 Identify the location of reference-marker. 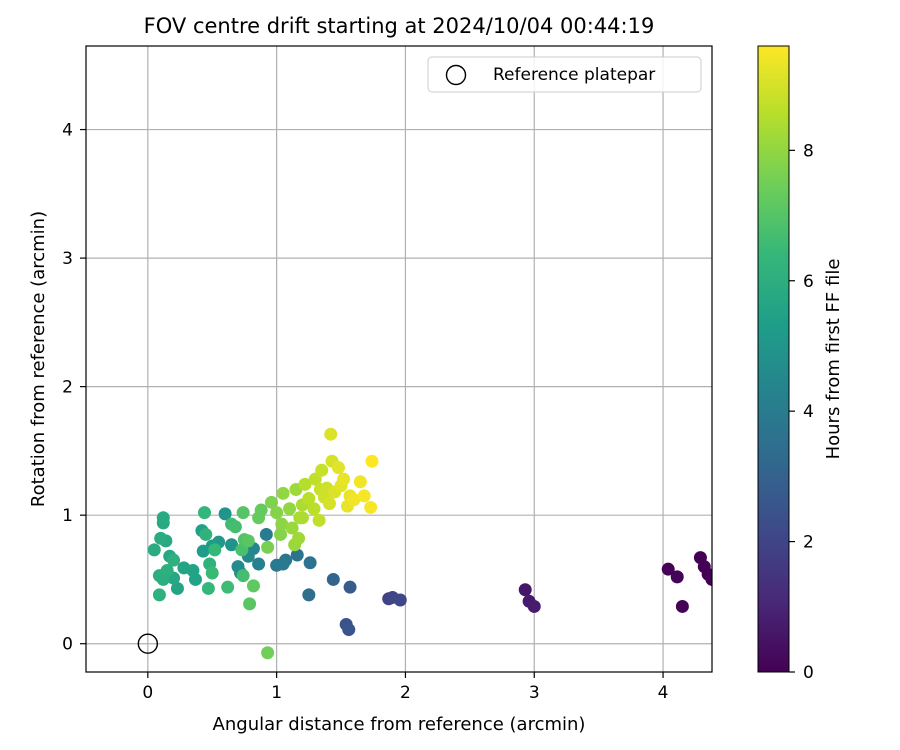
(148, 643).